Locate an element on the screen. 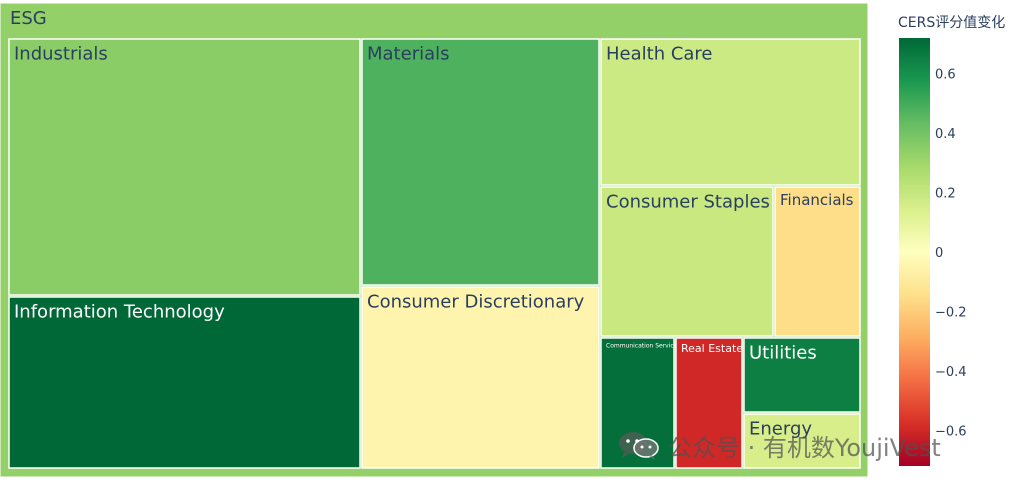 Image resolution: width=1024 pixels, height=486 pixels. treemap-label-real-estate: Real Estate is located at coordinates (712, 348).